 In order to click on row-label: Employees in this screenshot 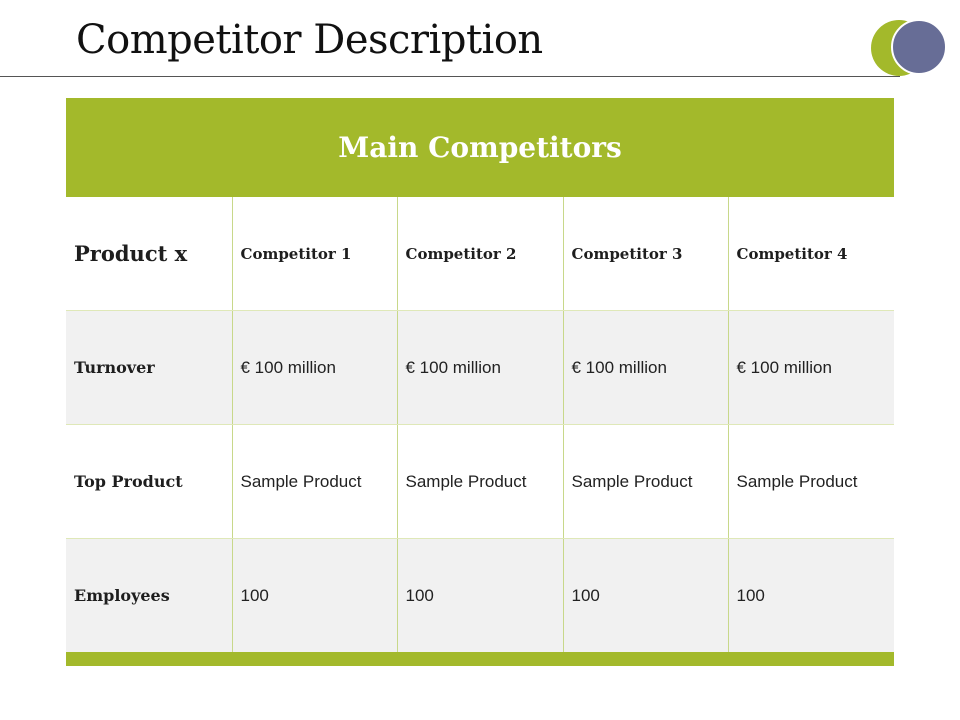, I will do `click(149, 595)`.